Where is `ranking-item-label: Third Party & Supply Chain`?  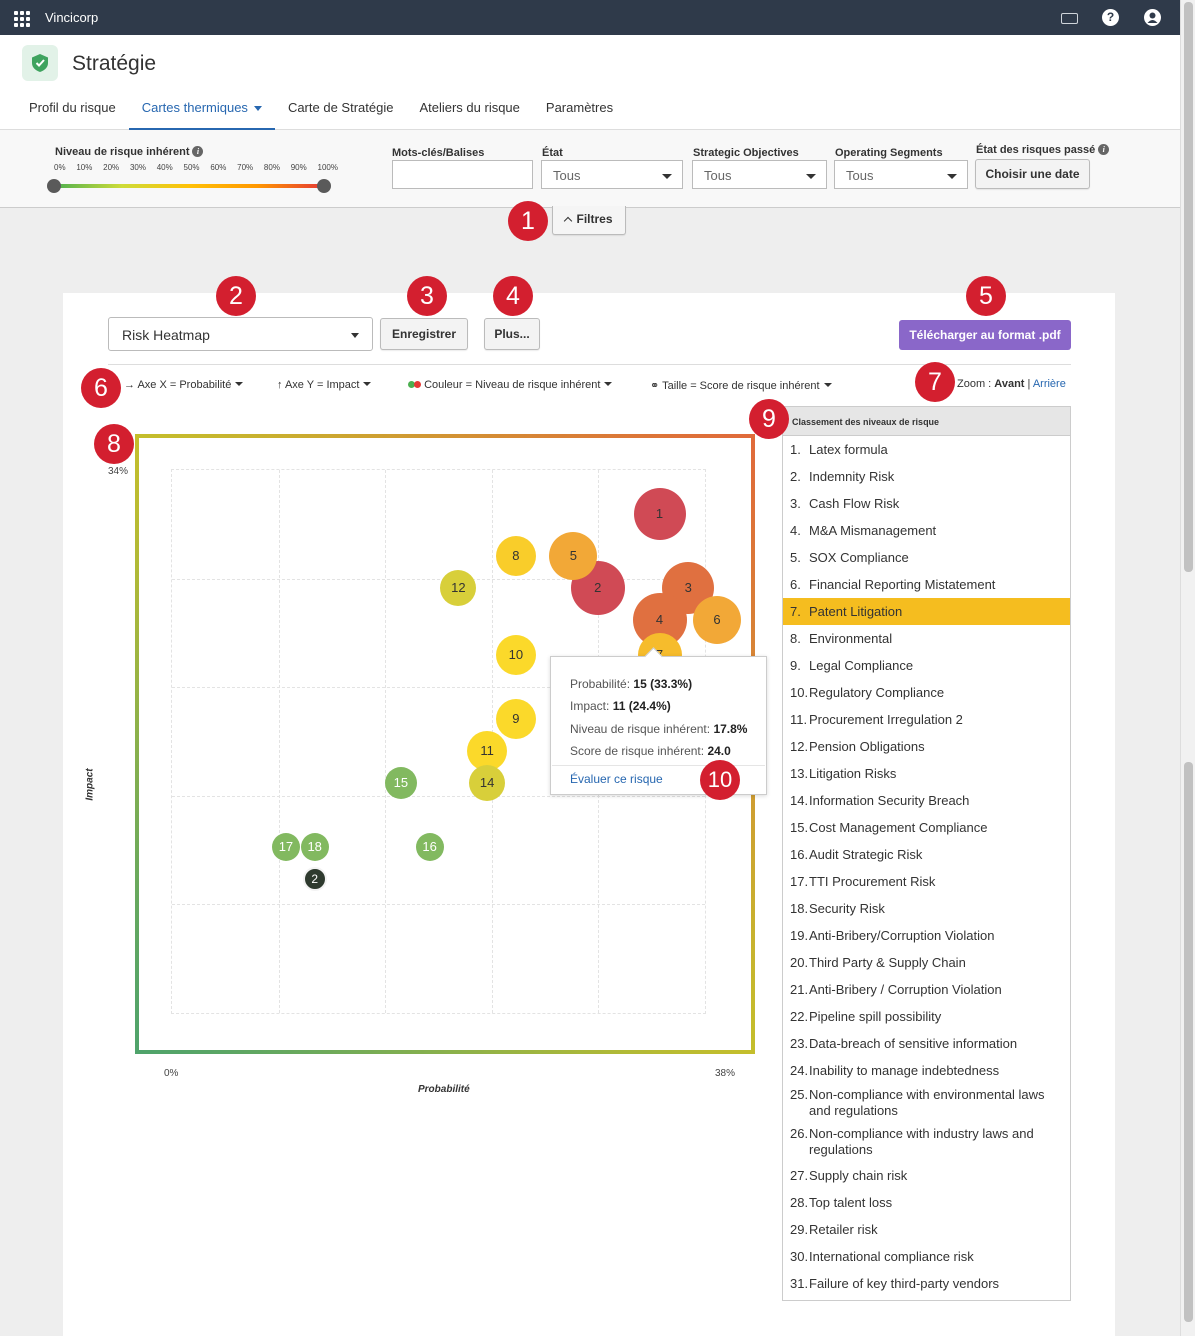
ranking-item-label: Third Party & Supply Chain is located at coordinates (887, 962).